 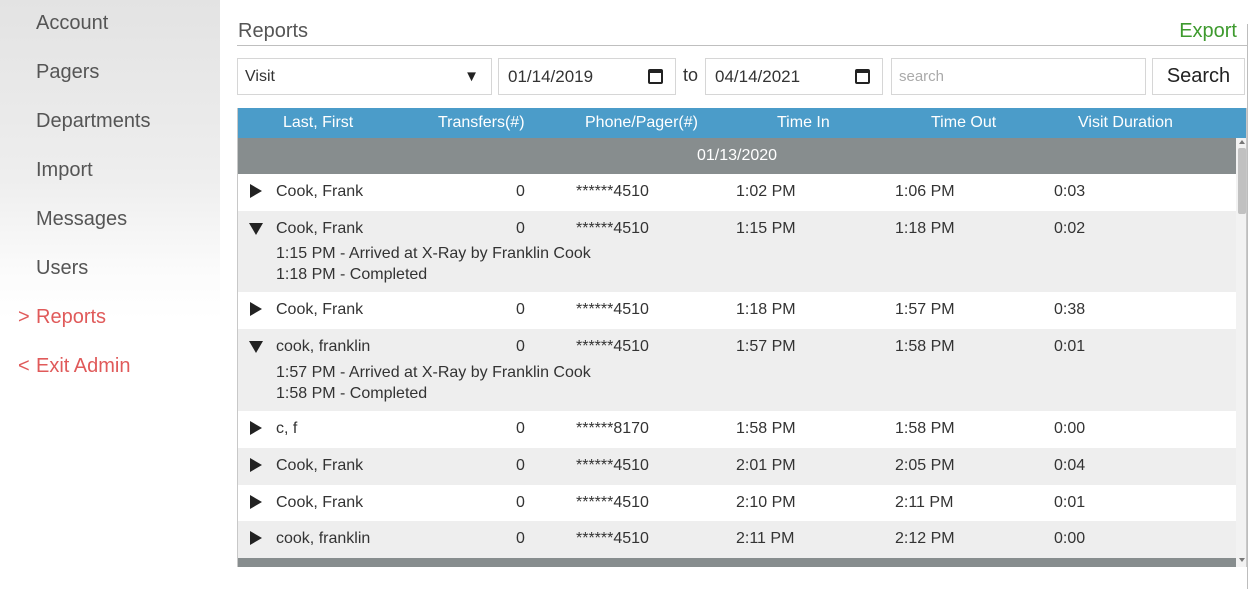 I want to click on search-placeholder: search, so click(x=922, y=76).